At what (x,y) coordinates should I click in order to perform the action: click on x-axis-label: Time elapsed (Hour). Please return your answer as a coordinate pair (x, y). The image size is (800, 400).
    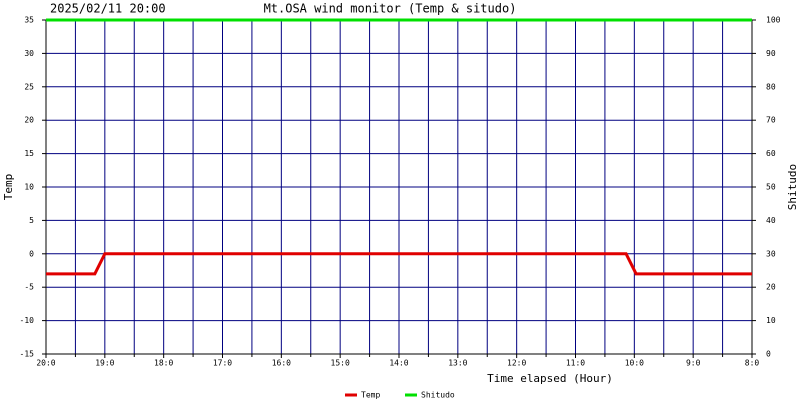
    Looking at the image, I should click on (550, 378).